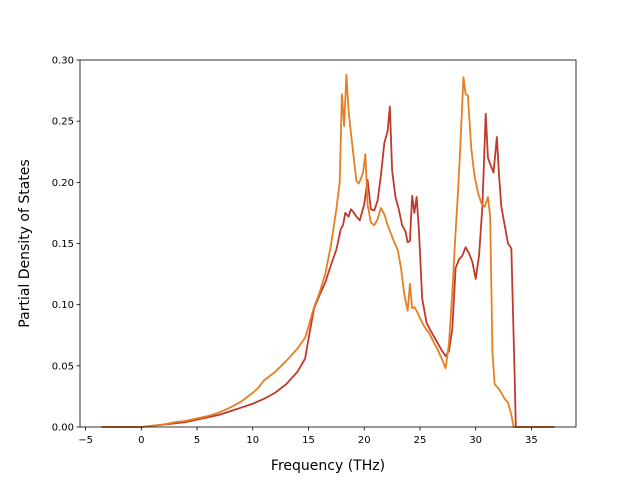 The height and width of the screenshot is (480, 640). Describe the element at coordinates (197, 440) in the screenshot. I see `x-tick-label: 5` at that location.